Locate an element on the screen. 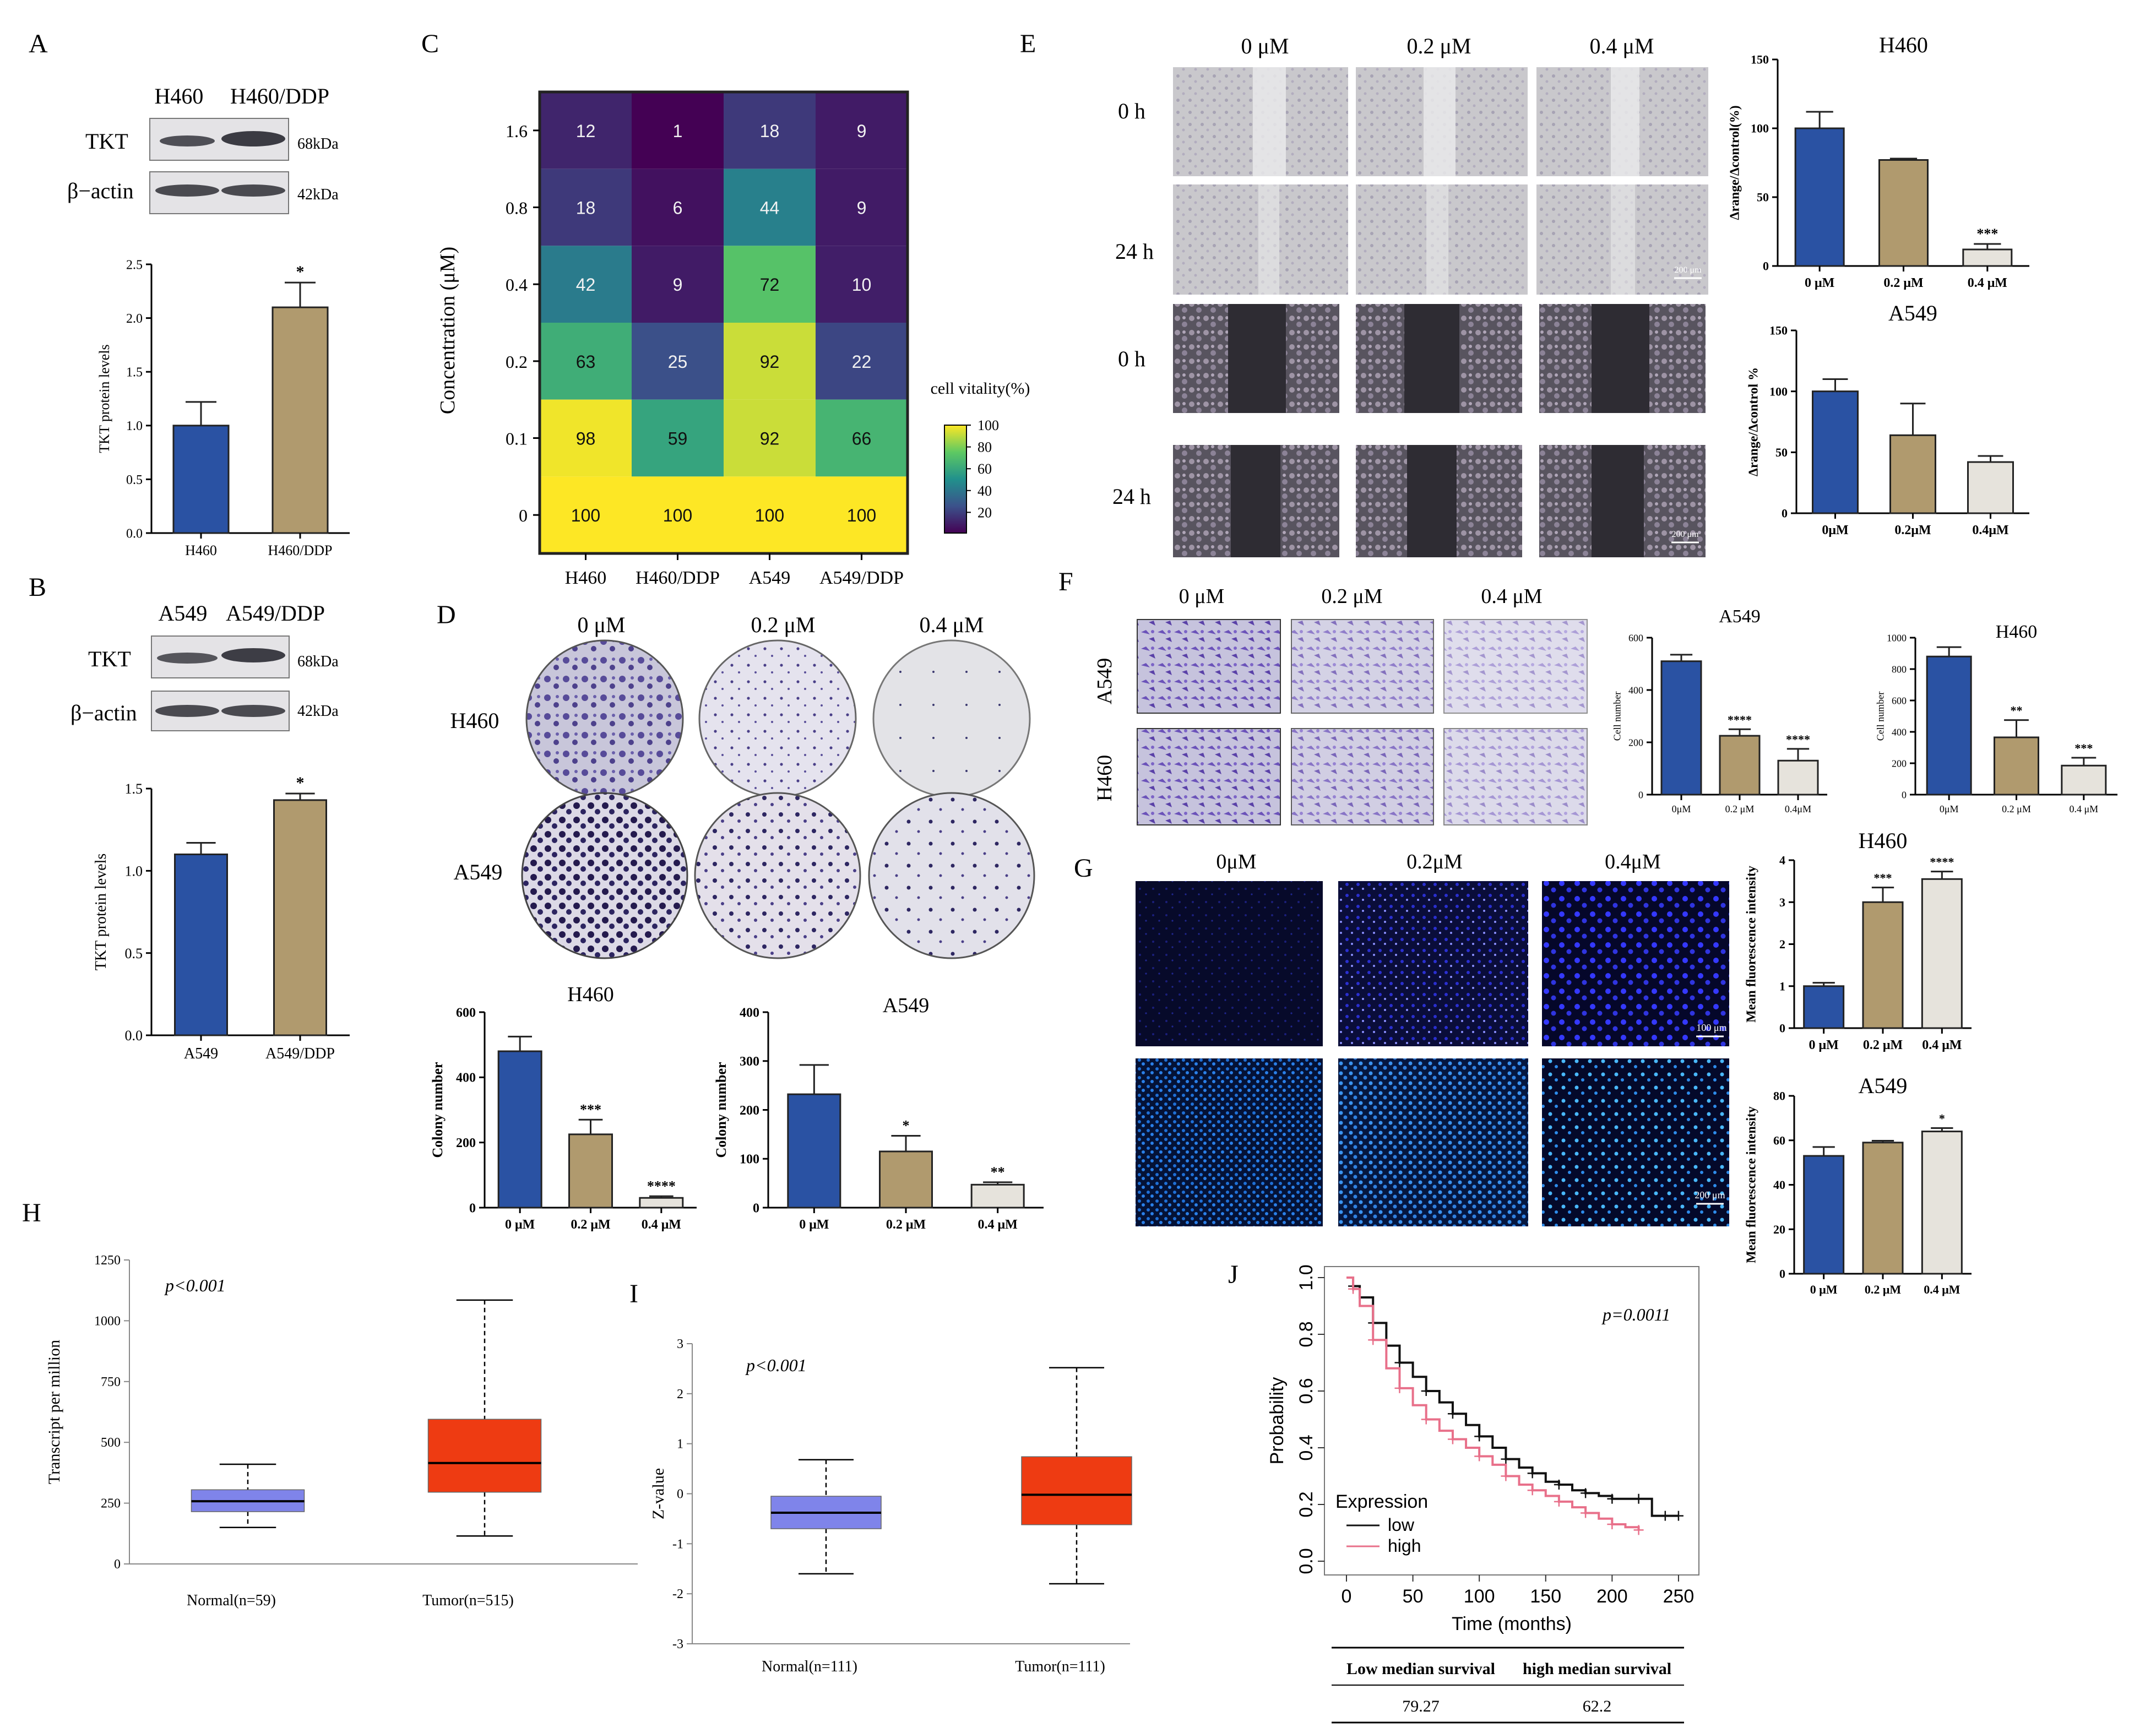 This screenshot has height=1733, width=2156. y-tick-label: 2.5 is located at coordinates (134, 265).